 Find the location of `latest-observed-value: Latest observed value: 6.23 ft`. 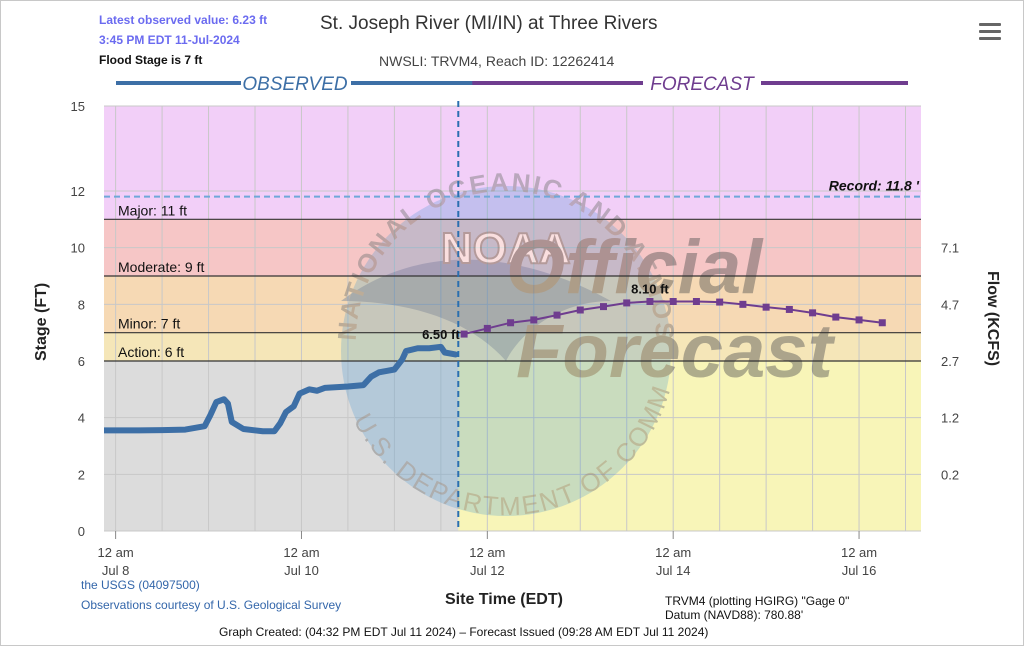

latest-observed-value: Latest observed value: 6.23 ft is located at coordinates (183, 20).